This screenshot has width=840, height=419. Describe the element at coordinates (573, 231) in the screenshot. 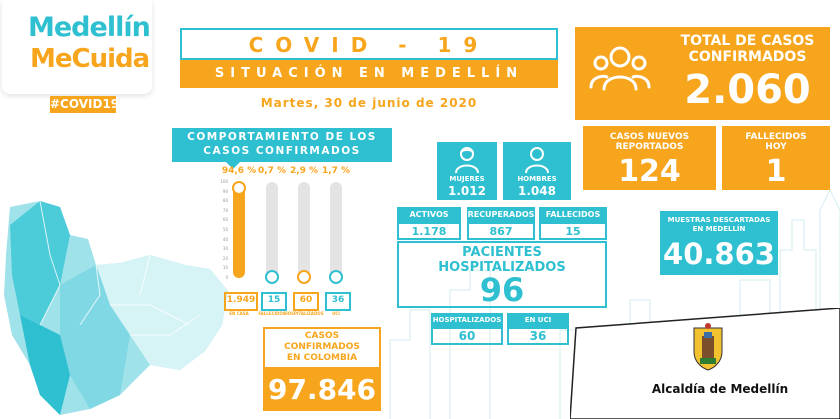

I see `deaths-value: 15` at that location.